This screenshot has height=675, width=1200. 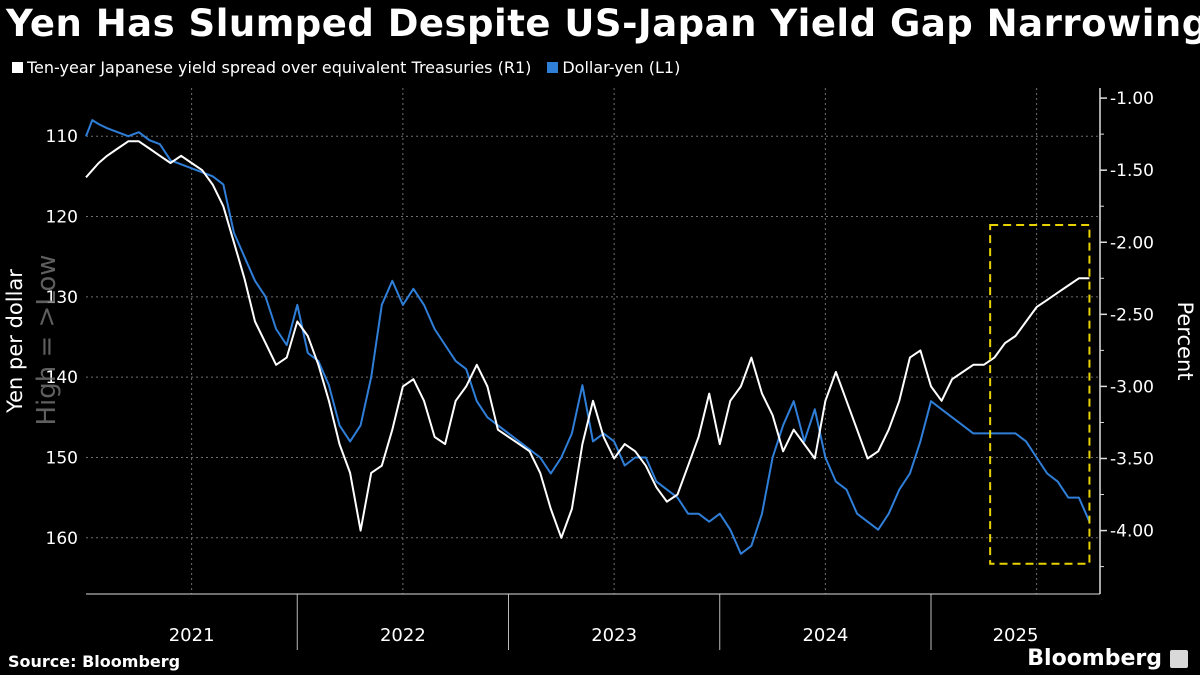 What do you see at coordinates (403, 635) in the screenshot?
I see `x-tick-label: 2022` at bounding box center [403, 635].